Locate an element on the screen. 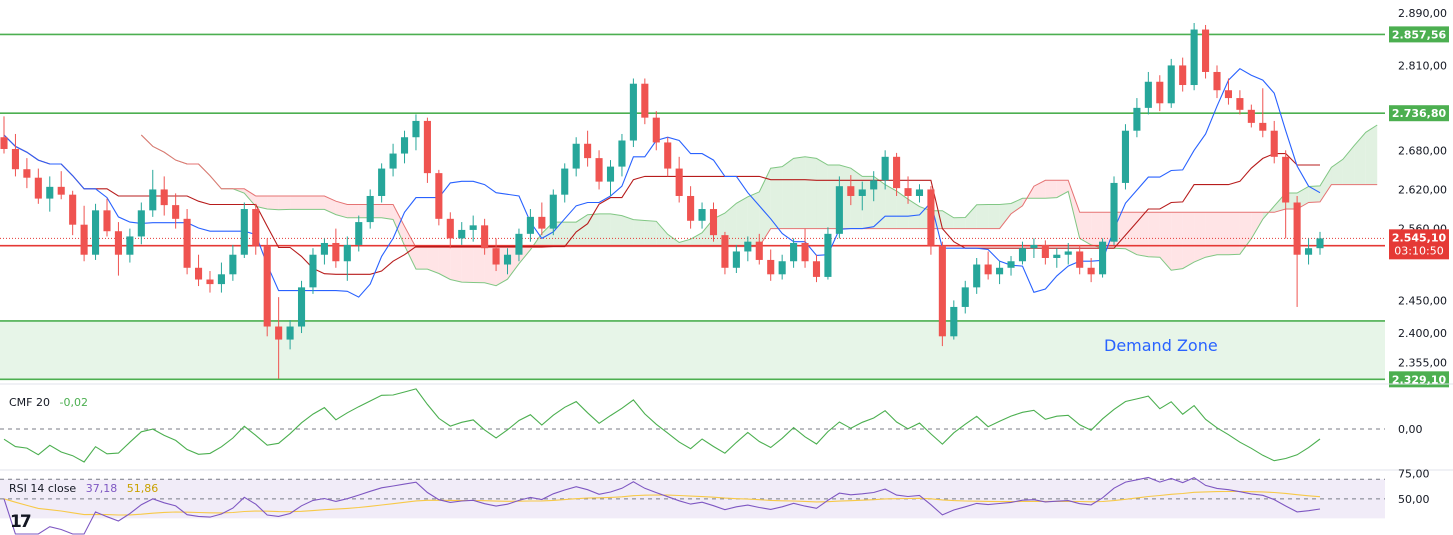 The height and width of the screenshot is (535, 1453). level-price-label-bg is located at coordinates (1419, 113).